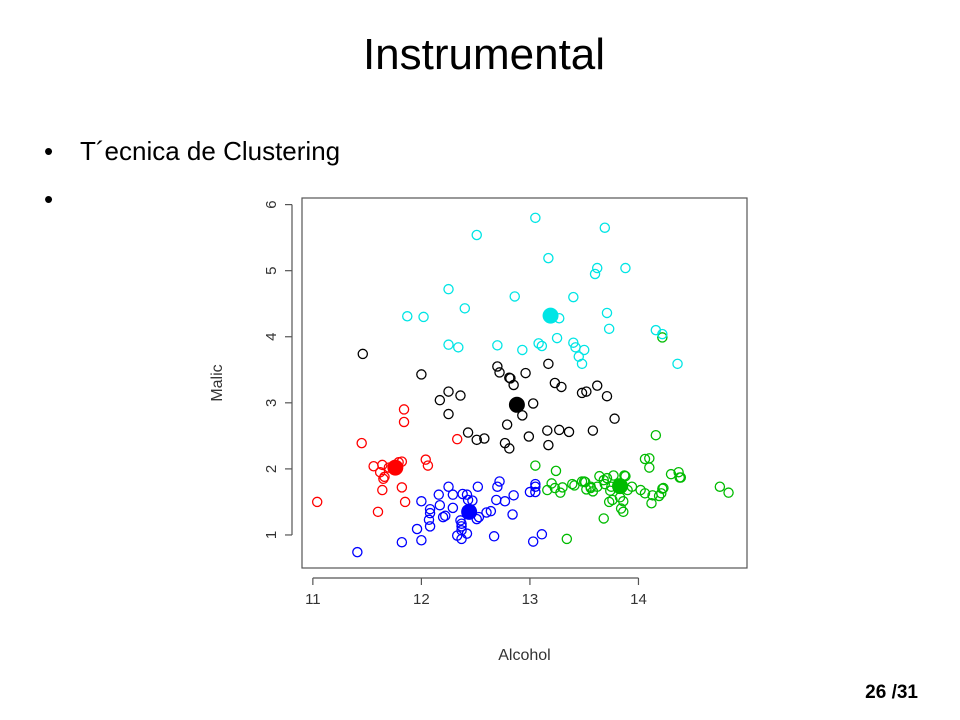 The image size is (960, 720). I want to click on y-tick-label: 3, so click(271, 403).